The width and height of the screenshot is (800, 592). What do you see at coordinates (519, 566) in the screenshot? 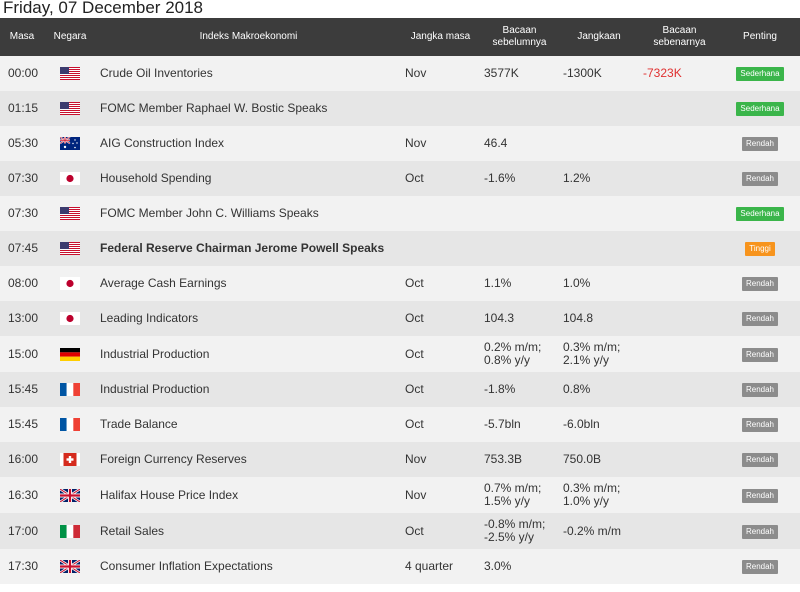
I see `previous-value: 3.0%` at bounding box center [519, 566].